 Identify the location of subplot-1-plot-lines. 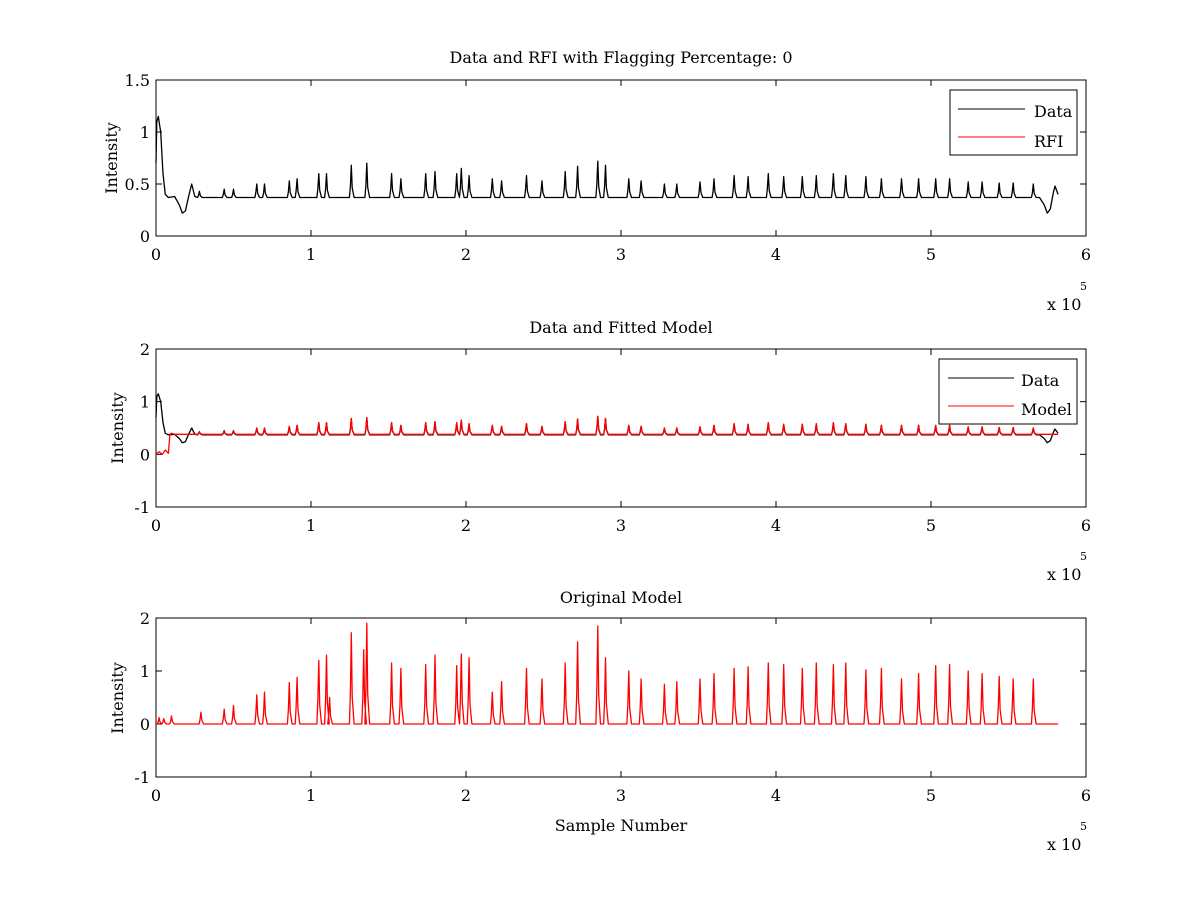
(607, 164).